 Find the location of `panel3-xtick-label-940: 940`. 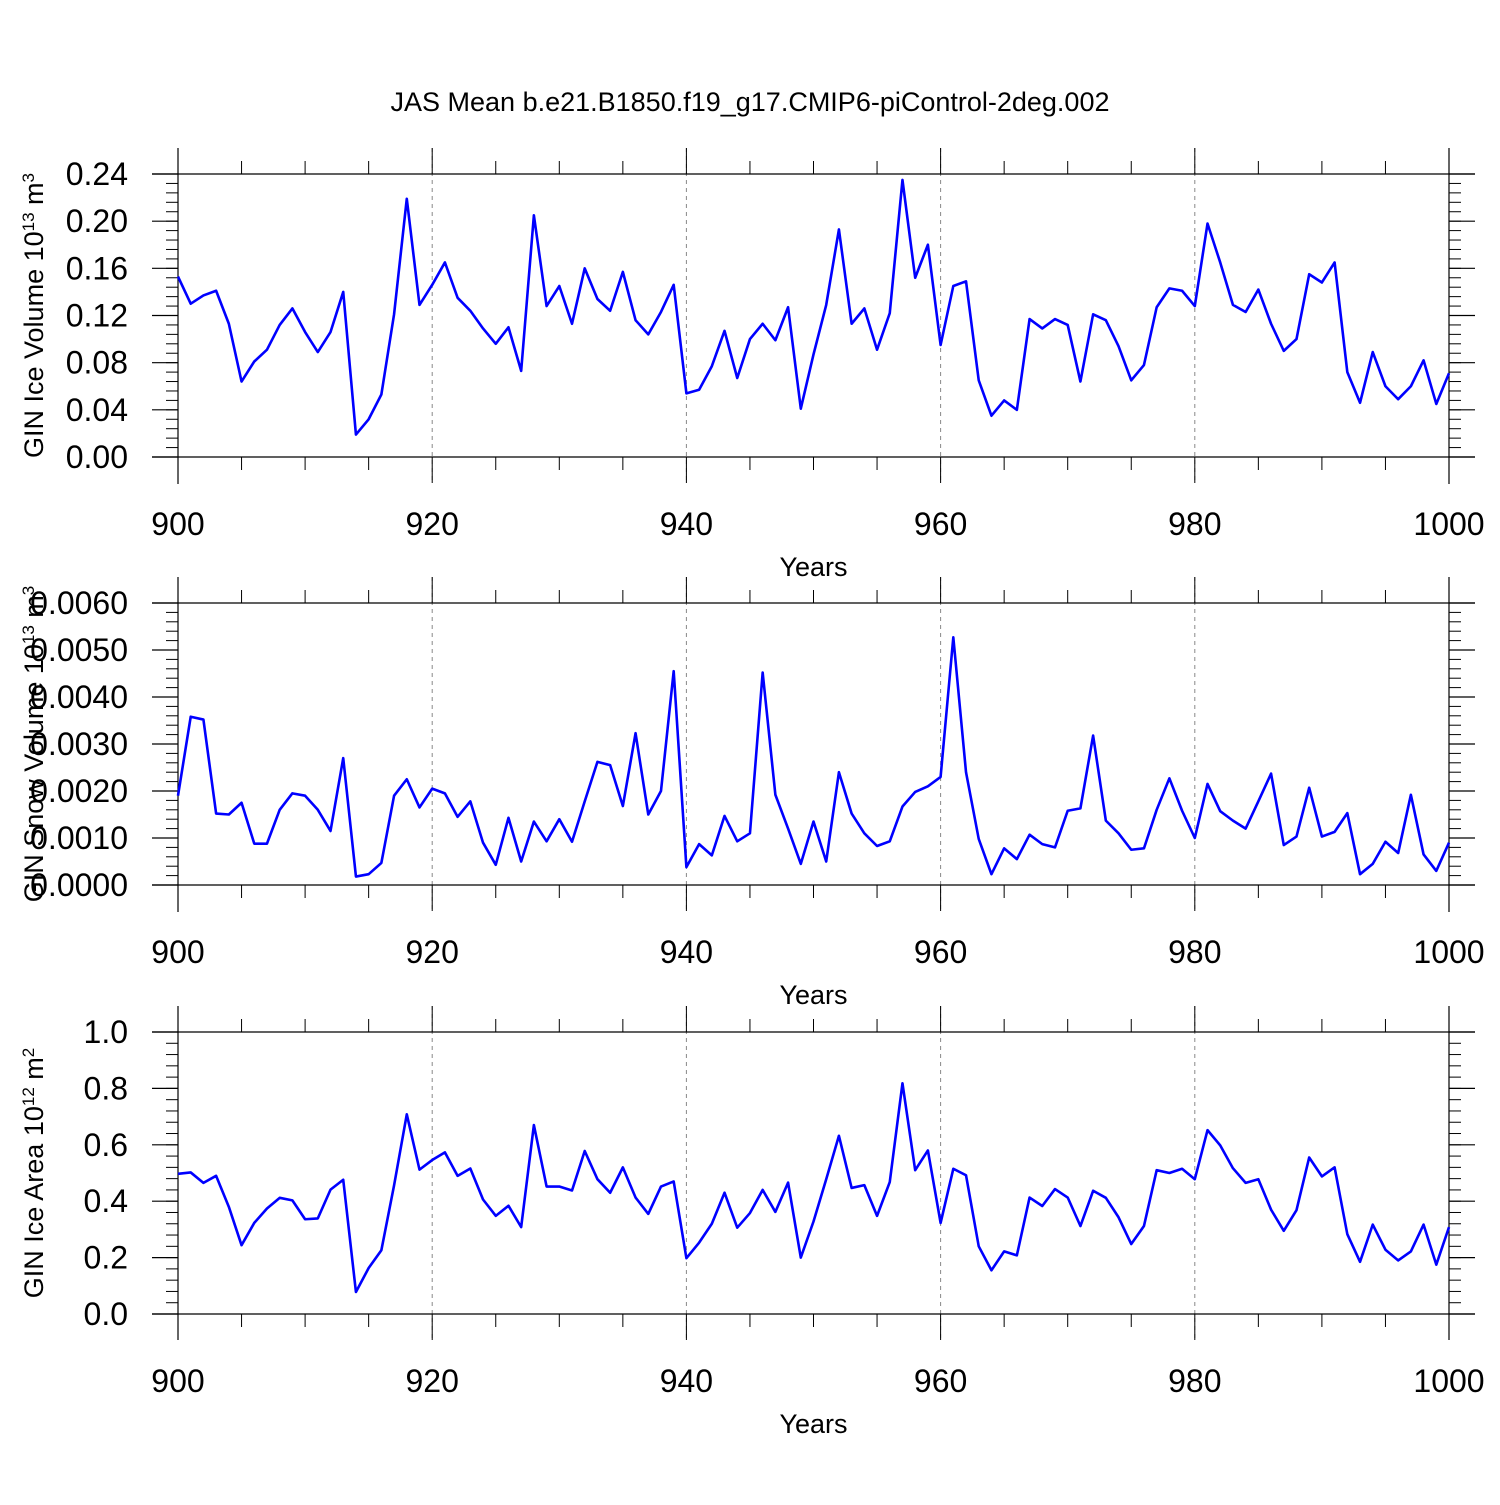

panel3-xtick-label-940: 940 is located at coordinates (686, 1381).